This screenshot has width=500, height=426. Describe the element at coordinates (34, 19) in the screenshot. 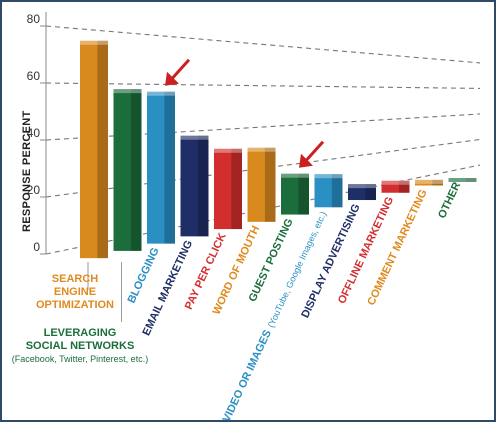

I see `y-tick-label: 80` at that location.